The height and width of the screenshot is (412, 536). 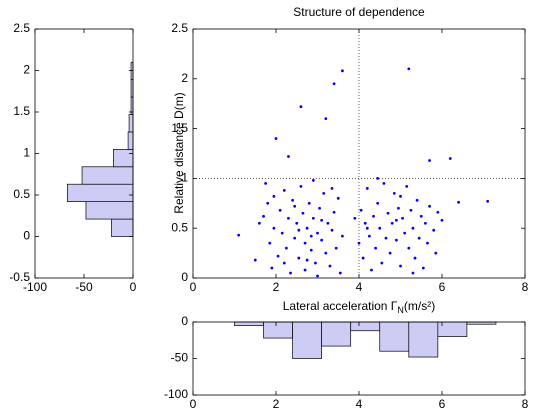 What do you see at coordinates (21, 111) in the screenshot?
I see `y-tick-label: 1.5` at bounding box center [21, 111].